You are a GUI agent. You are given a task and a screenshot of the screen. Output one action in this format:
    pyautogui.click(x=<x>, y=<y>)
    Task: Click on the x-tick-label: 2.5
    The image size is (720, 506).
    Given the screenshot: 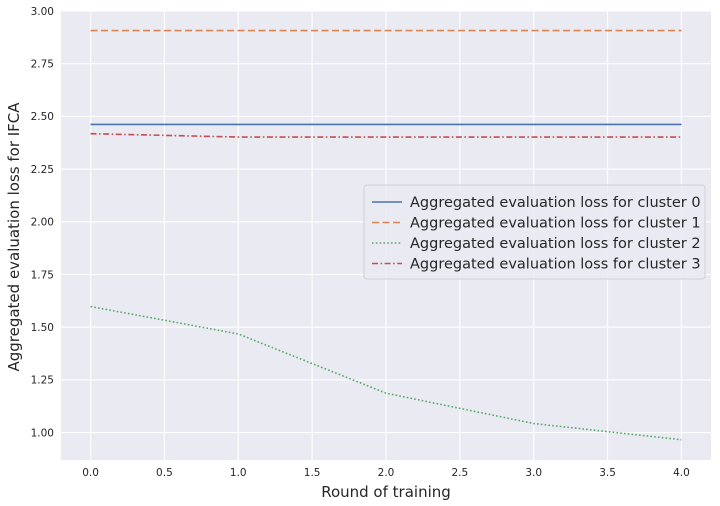 What is the action you would take?
    pyautogui.click(x=460, y=473)
    